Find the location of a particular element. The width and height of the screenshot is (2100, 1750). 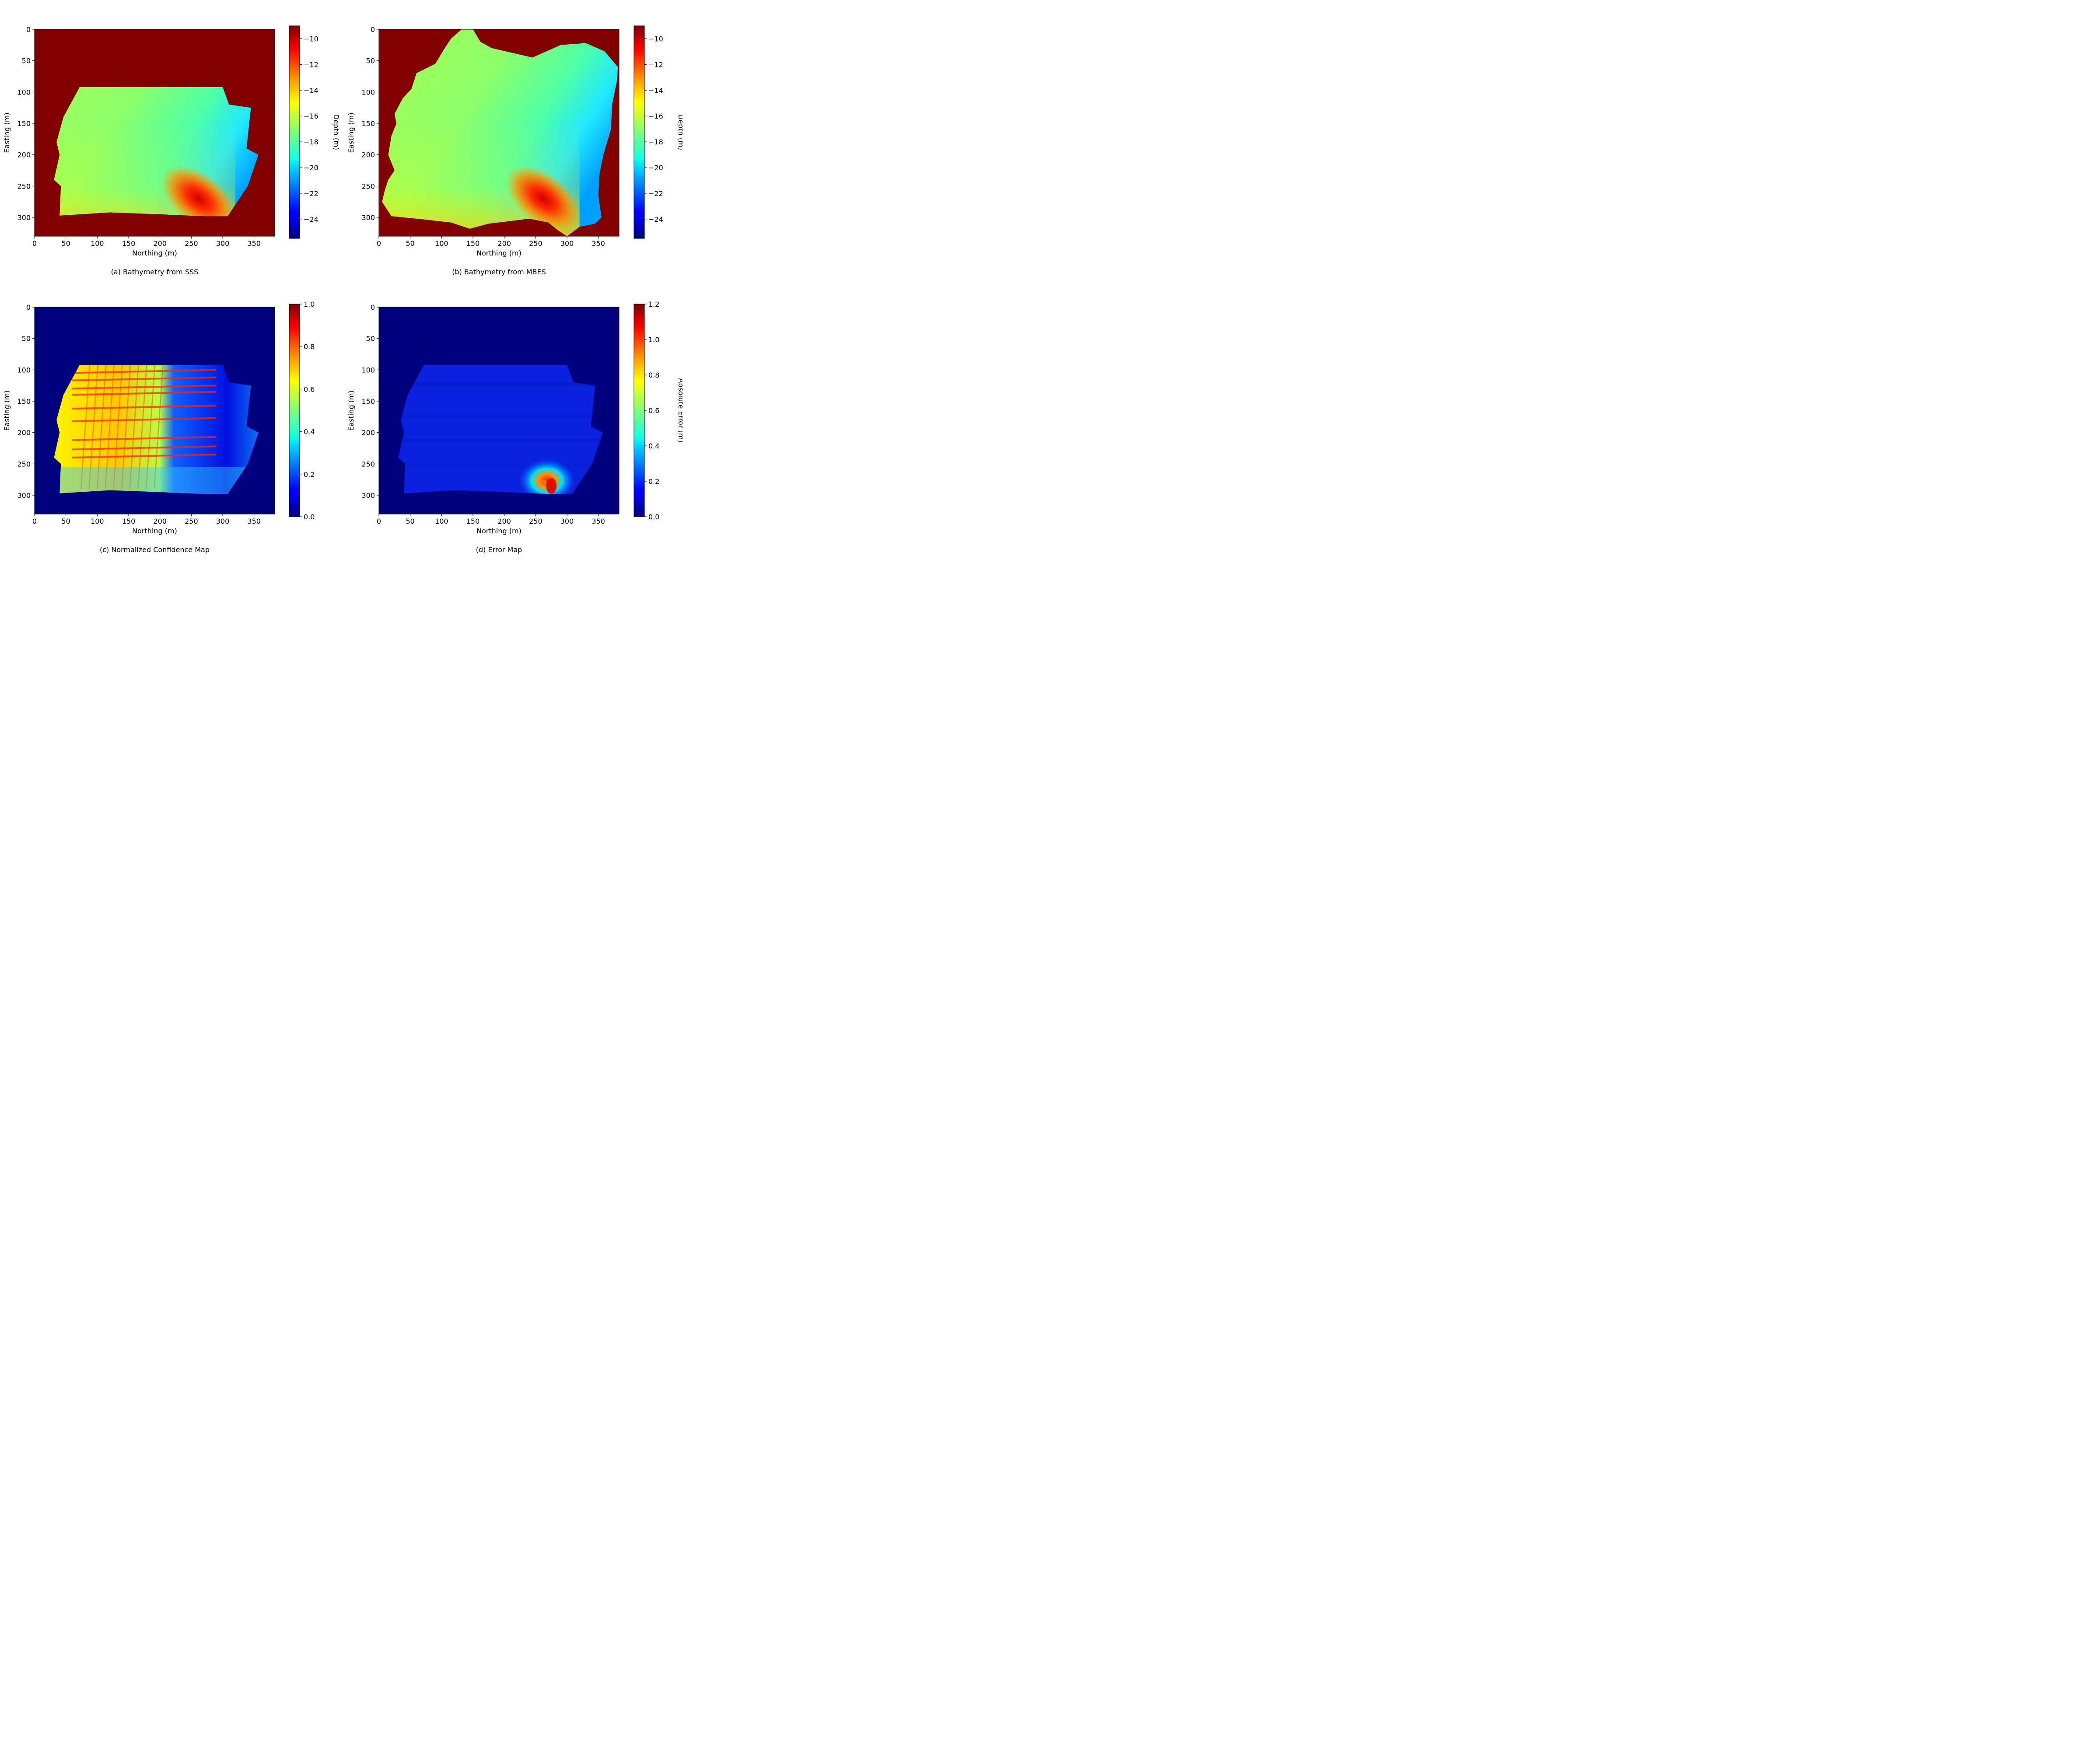

panel-caption: (d) Error Map is located at coordinates (499, 550).